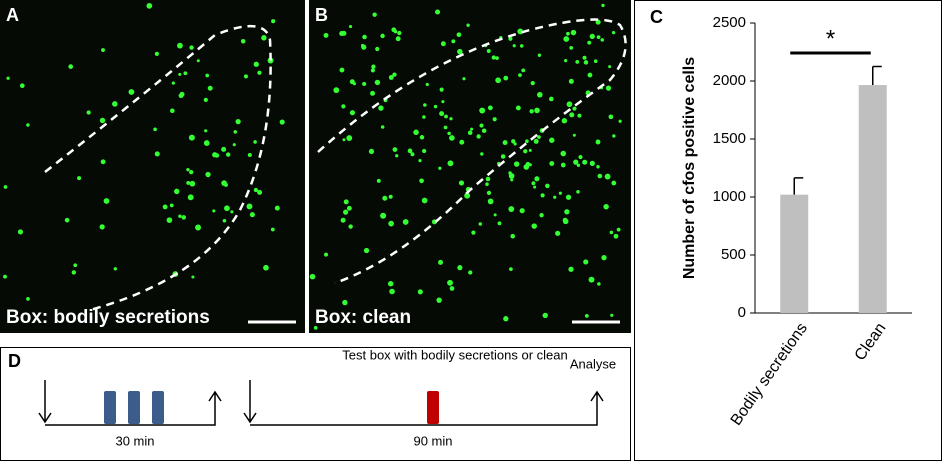  What do you see at coordinates (108, 317) in the screenshot?
I see `panel-caption: Box: bodily secretions` at bounding box center [108, 317].